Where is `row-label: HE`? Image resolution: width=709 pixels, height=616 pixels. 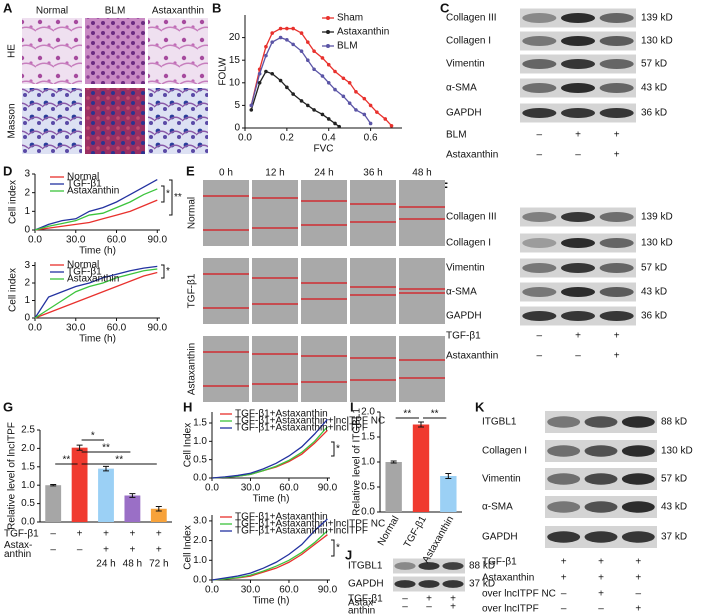 row-label: HE is located at coordinates (12, 51).